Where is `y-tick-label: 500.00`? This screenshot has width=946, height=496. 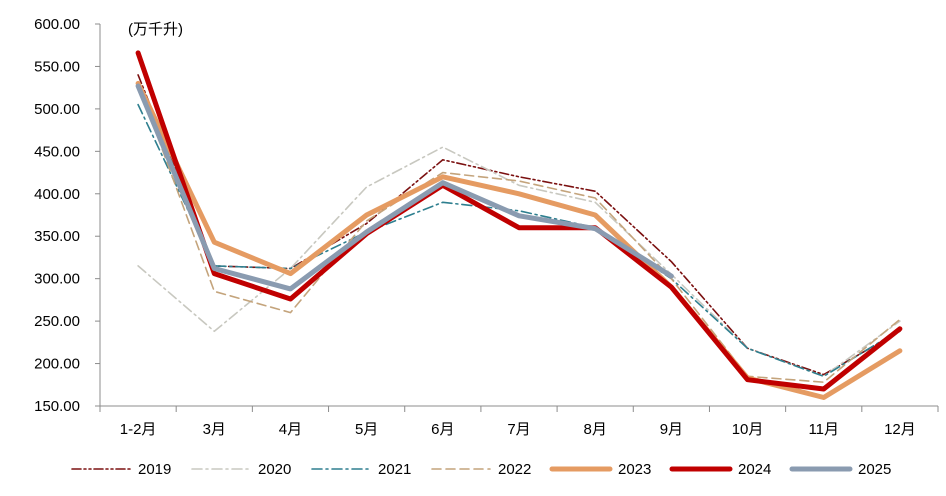 y-tick-label: 500.00 is located at coordinates (57, 109).